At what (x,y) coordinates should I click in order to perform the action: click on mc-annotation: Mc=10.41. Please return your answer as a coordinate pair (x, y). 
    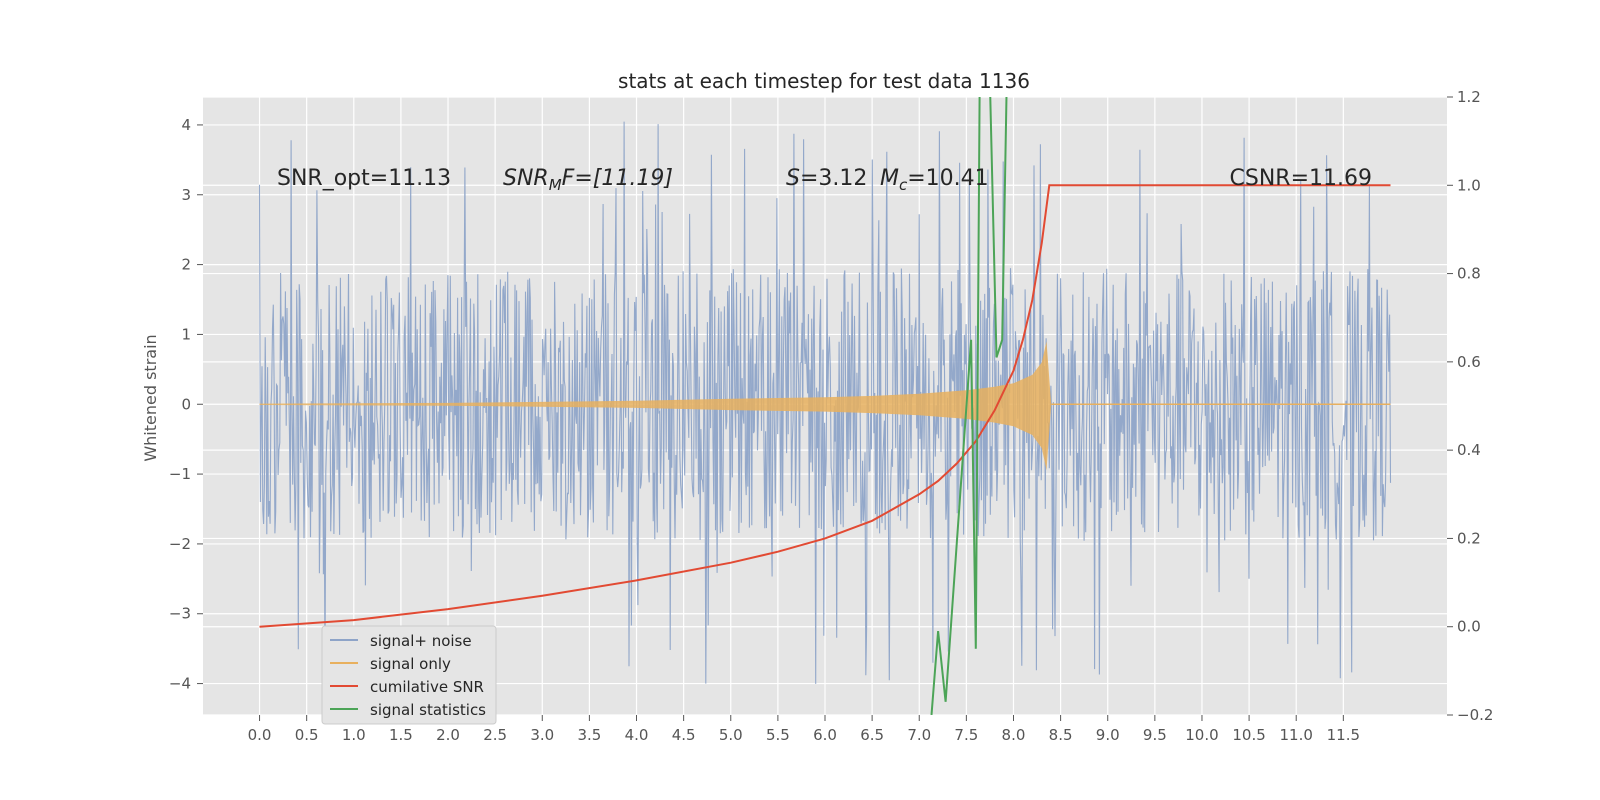
    Looking at the image, I should click on (934, 180).